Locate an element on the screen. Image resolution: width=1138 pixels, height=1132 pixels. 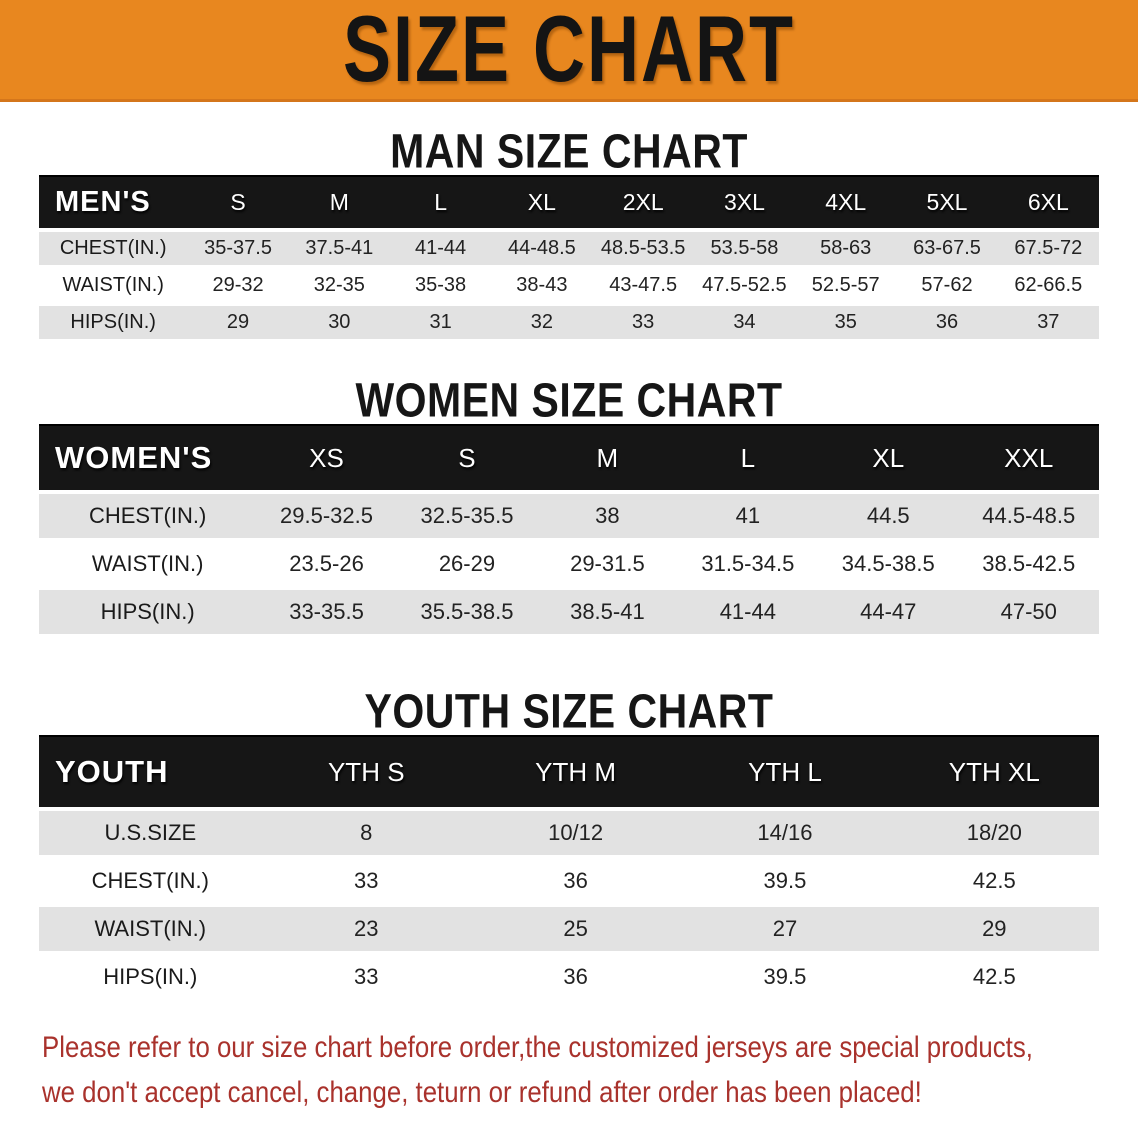
size-value-cell: 37 is located at coordinates (1048, 322).